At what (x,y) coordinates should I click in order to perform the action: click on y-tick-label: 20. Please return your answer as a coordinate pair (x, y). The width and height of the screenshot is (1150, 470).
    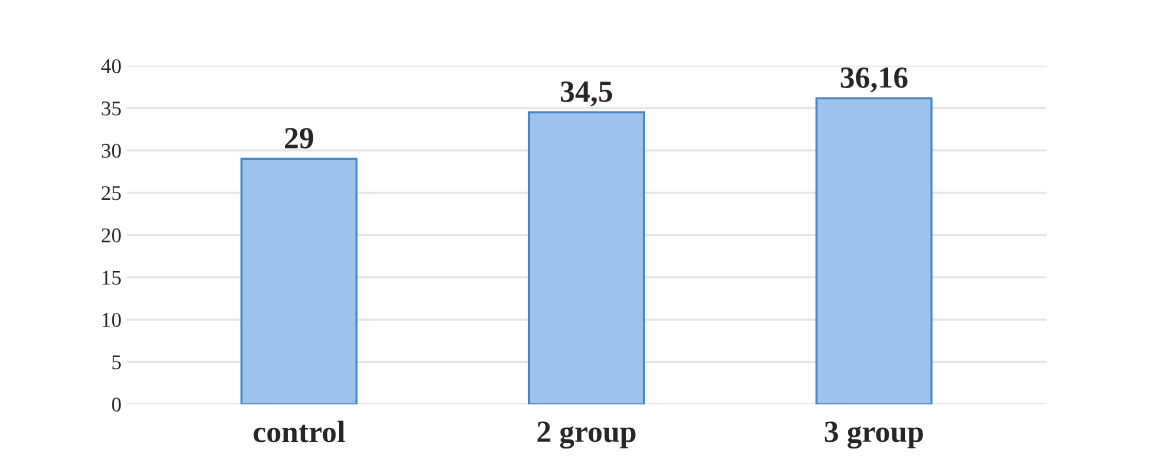
    Looking at the image, I should click on (111, 235).